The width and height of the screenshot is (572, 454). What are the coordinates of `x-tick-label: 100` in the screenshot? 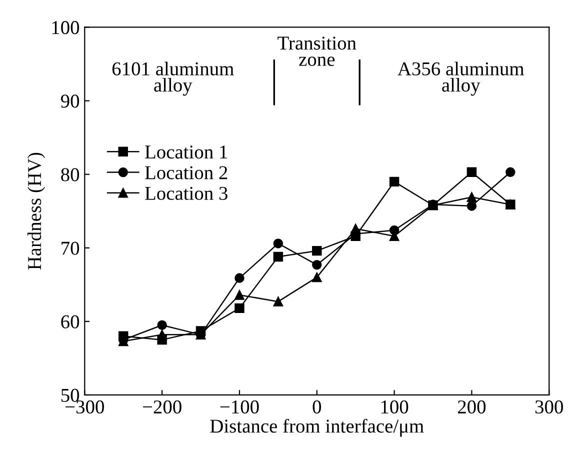 It's located at (394, 407).